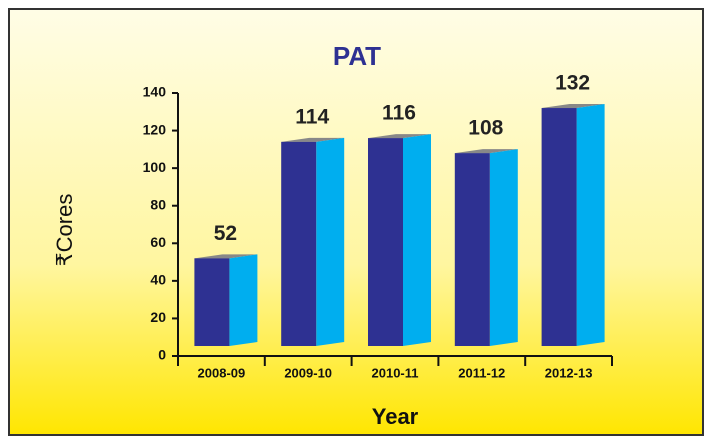 The width and height of the screenshot is (712, 444). What do you see at coordinates (155, 167) in the screenshot?
I see `y-tick-label: 100` at bounding box center [155, 167].